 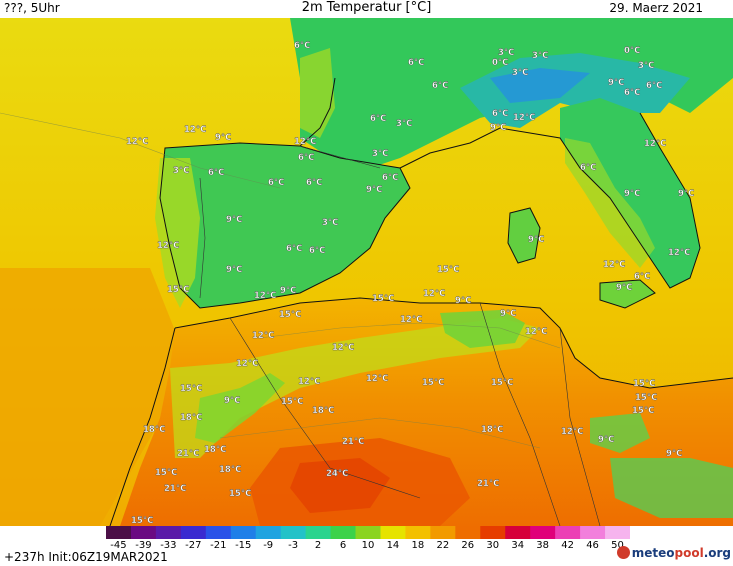 What do you see at coordinates (434, 294) in the screenshot?
I see `label-50: 12°C` at bounding box center [434, 294].